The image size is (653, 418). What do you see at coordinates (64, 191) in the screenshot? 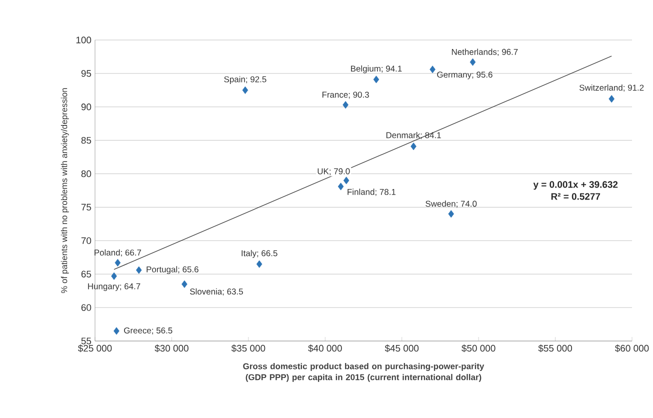
I see `y-axis-title: % of patients with no problems with anxiety/depression` at bounding box center [64, 191].